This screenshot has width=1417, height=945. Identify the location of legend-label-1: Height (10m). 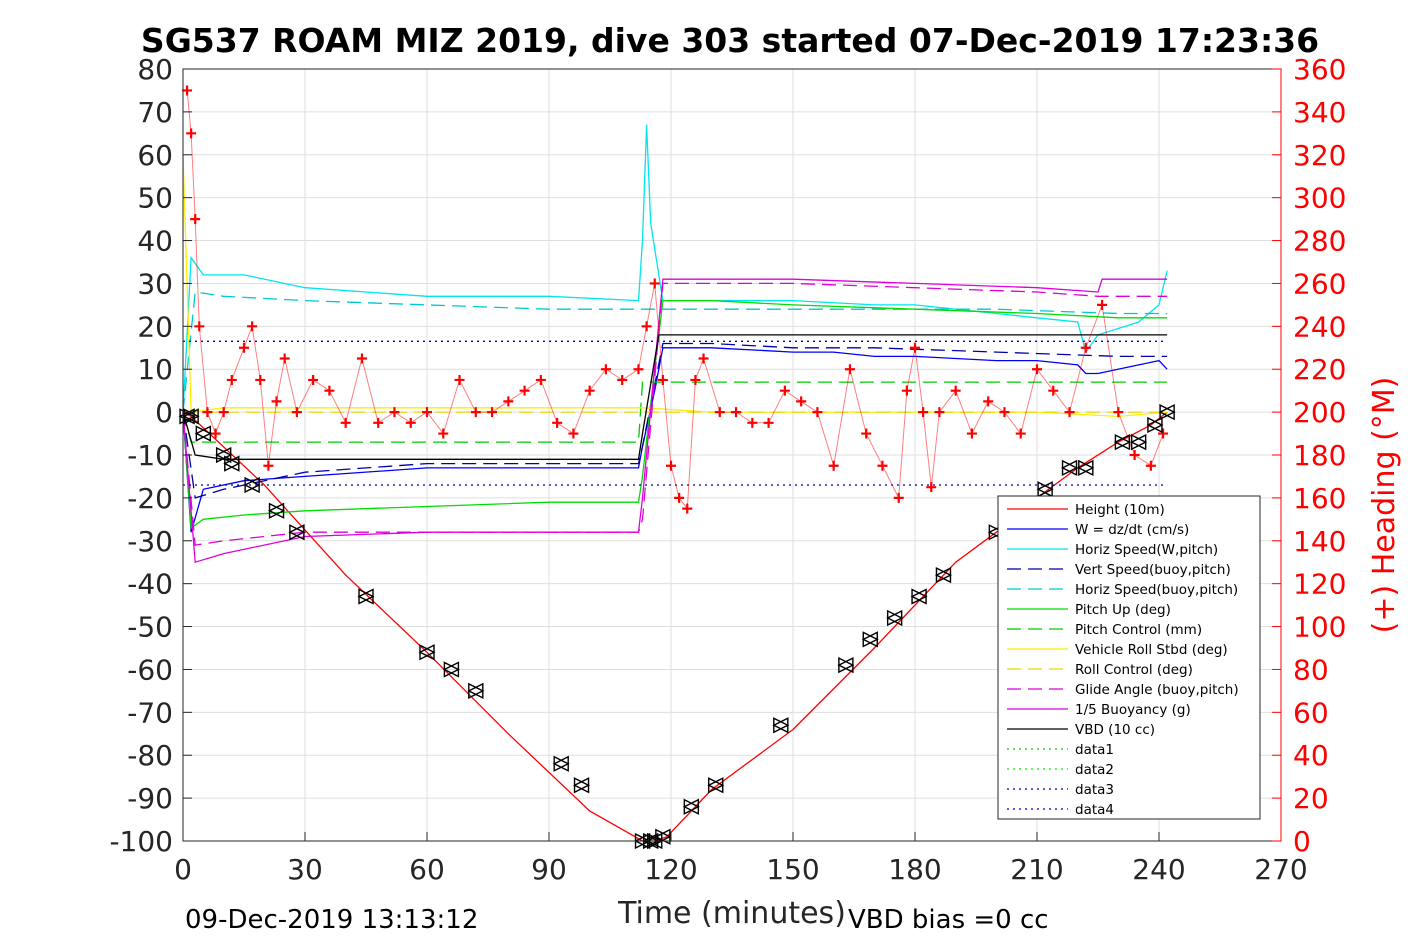
(1120, 510).